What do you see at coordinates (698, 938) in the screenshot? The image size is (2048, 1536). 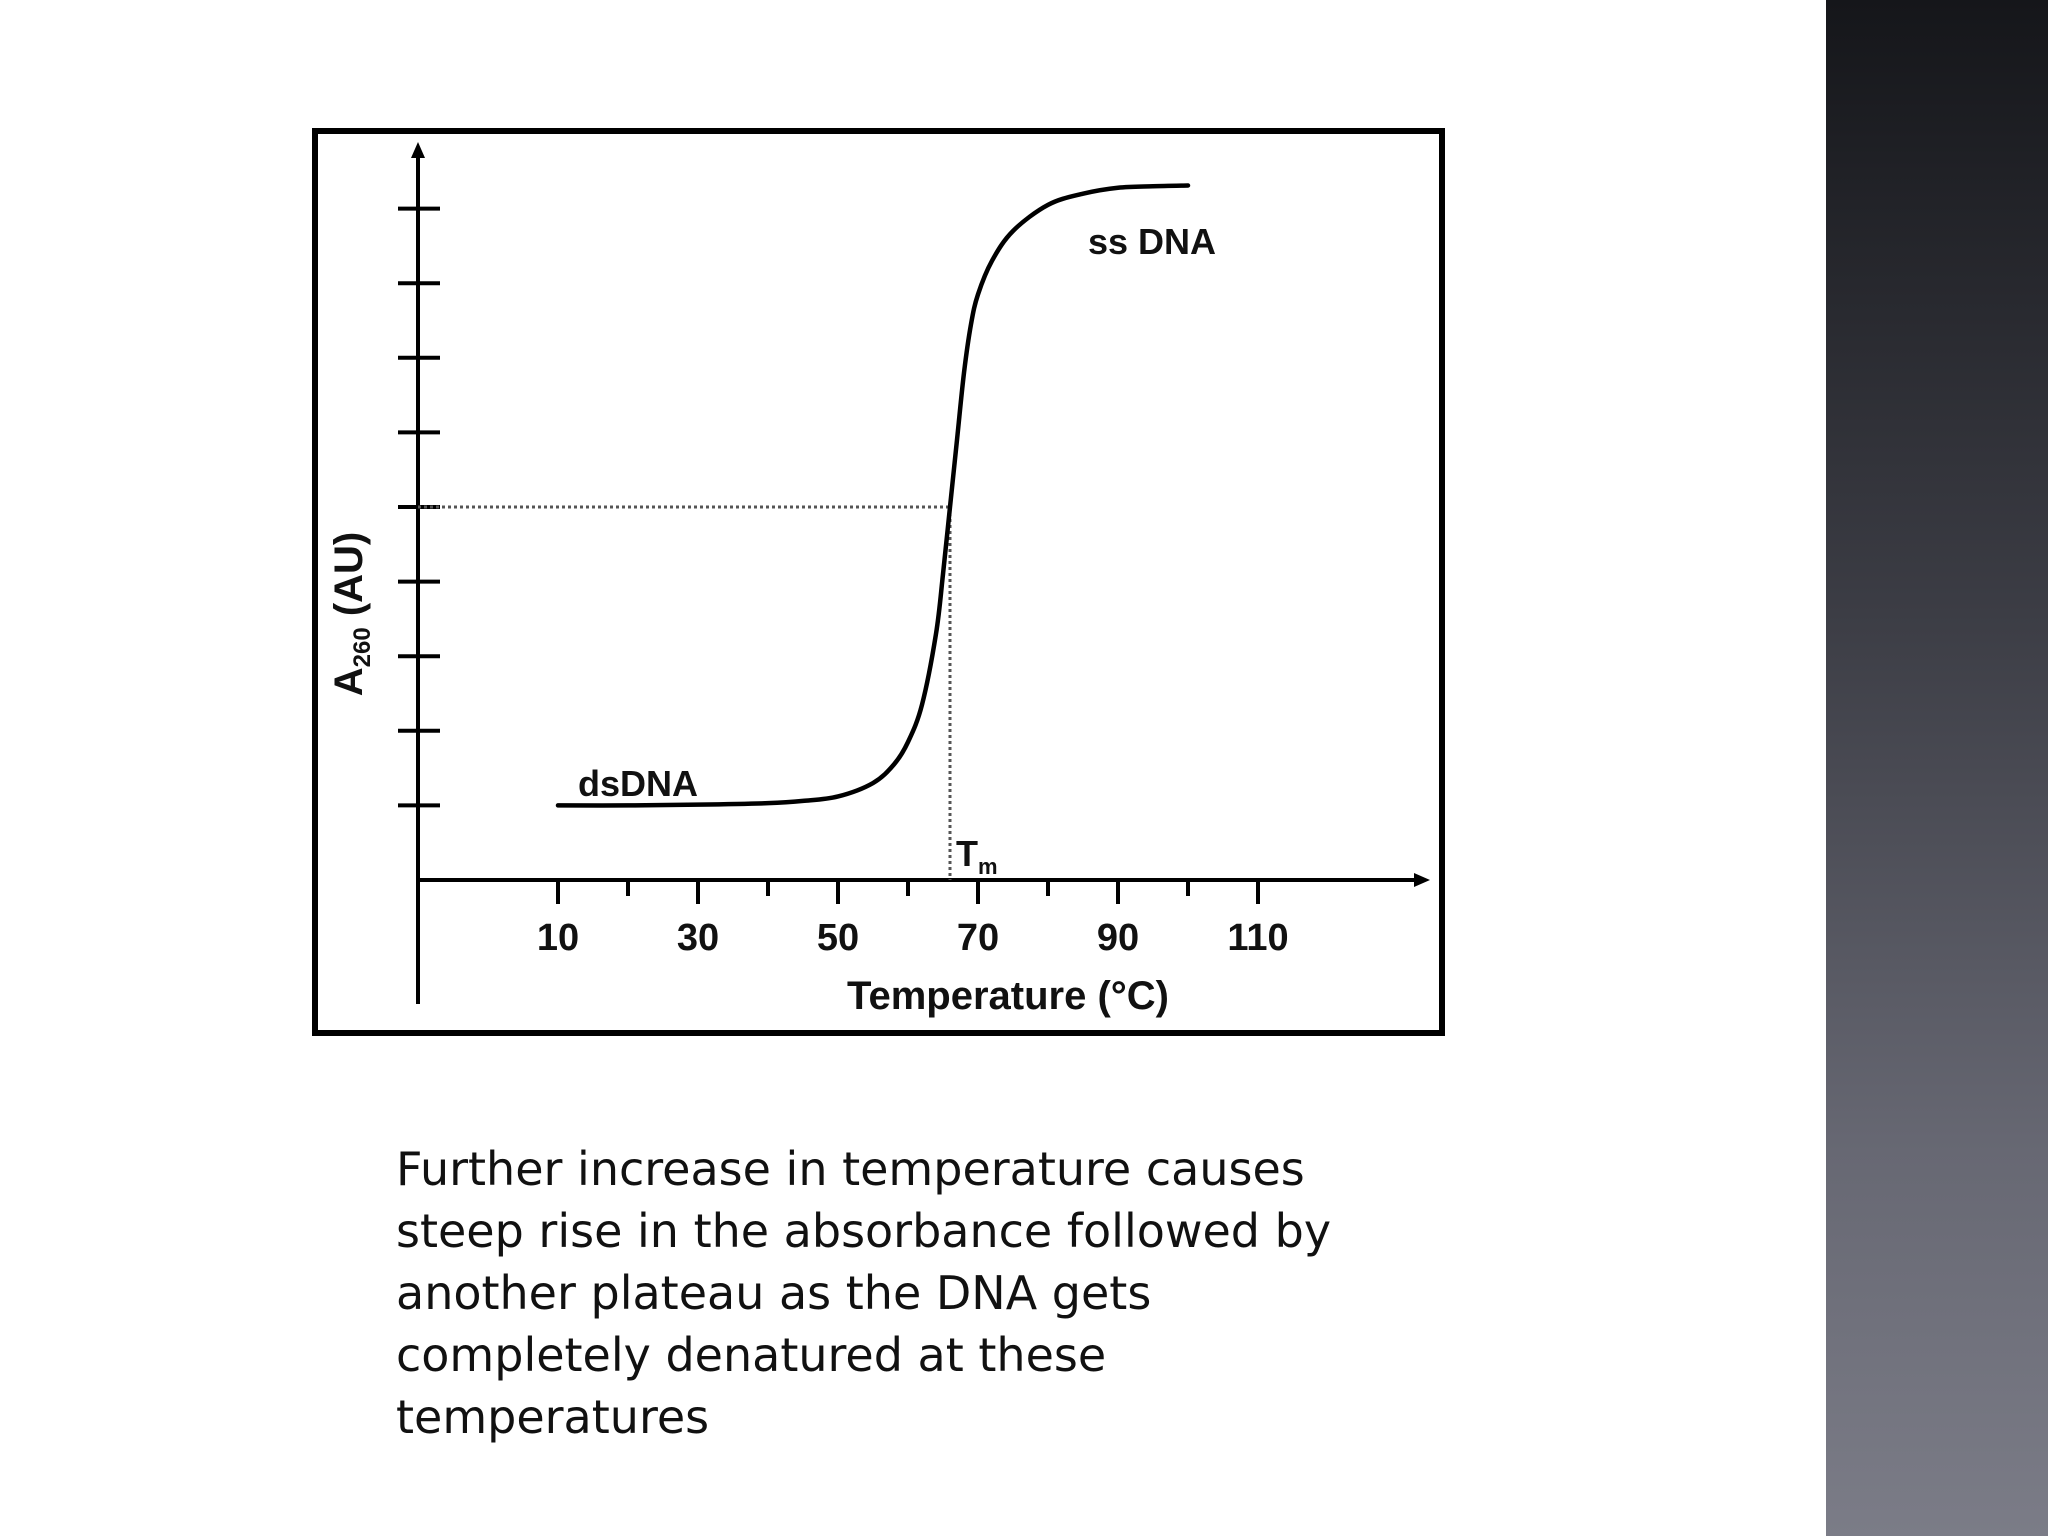 I see `x-tick-label: 30` at bounding box center [698, 938].